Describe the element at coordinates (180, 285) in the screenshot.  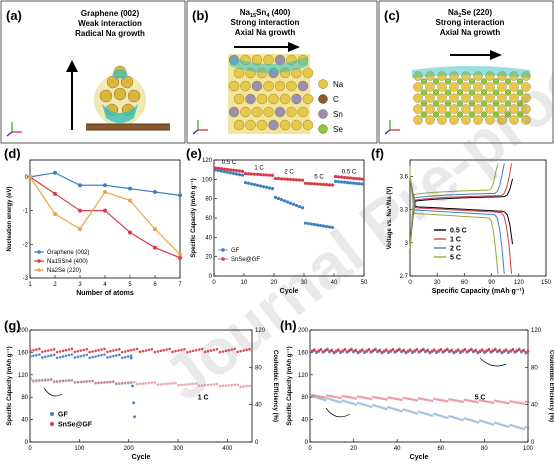
I see `d-xtick-label: 7` at that location.